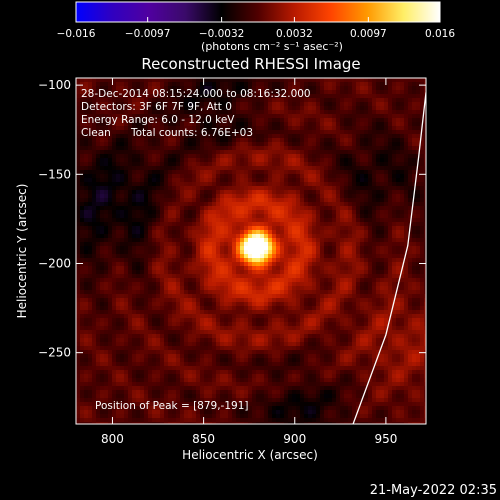 This screenshot has height=500, width=500. Describe the element at coordinates (222, 34) in the screenshot. I see `colorbar-tick-label: −0.0032` at that location.